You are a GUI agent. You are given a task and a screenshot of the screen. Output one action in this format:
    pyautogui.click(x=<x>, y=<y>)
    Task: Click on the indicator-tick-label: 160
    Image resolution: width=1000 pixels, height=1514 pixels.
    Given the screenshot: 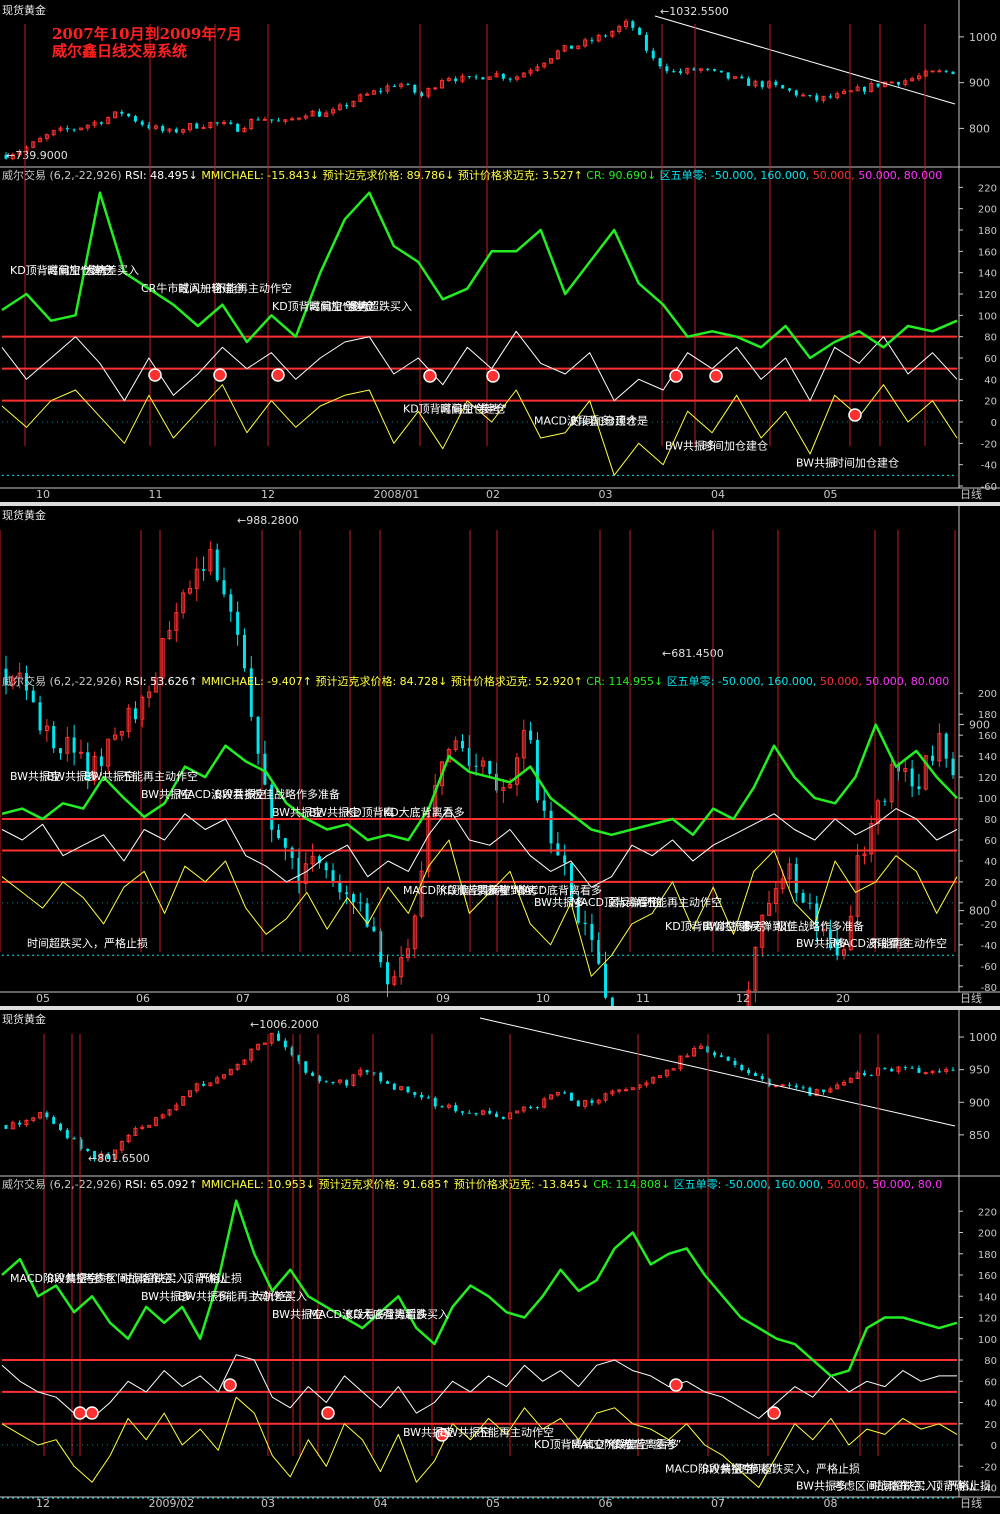 What is the action you would take?
    pyautogui.click(x=987, y=736)
    